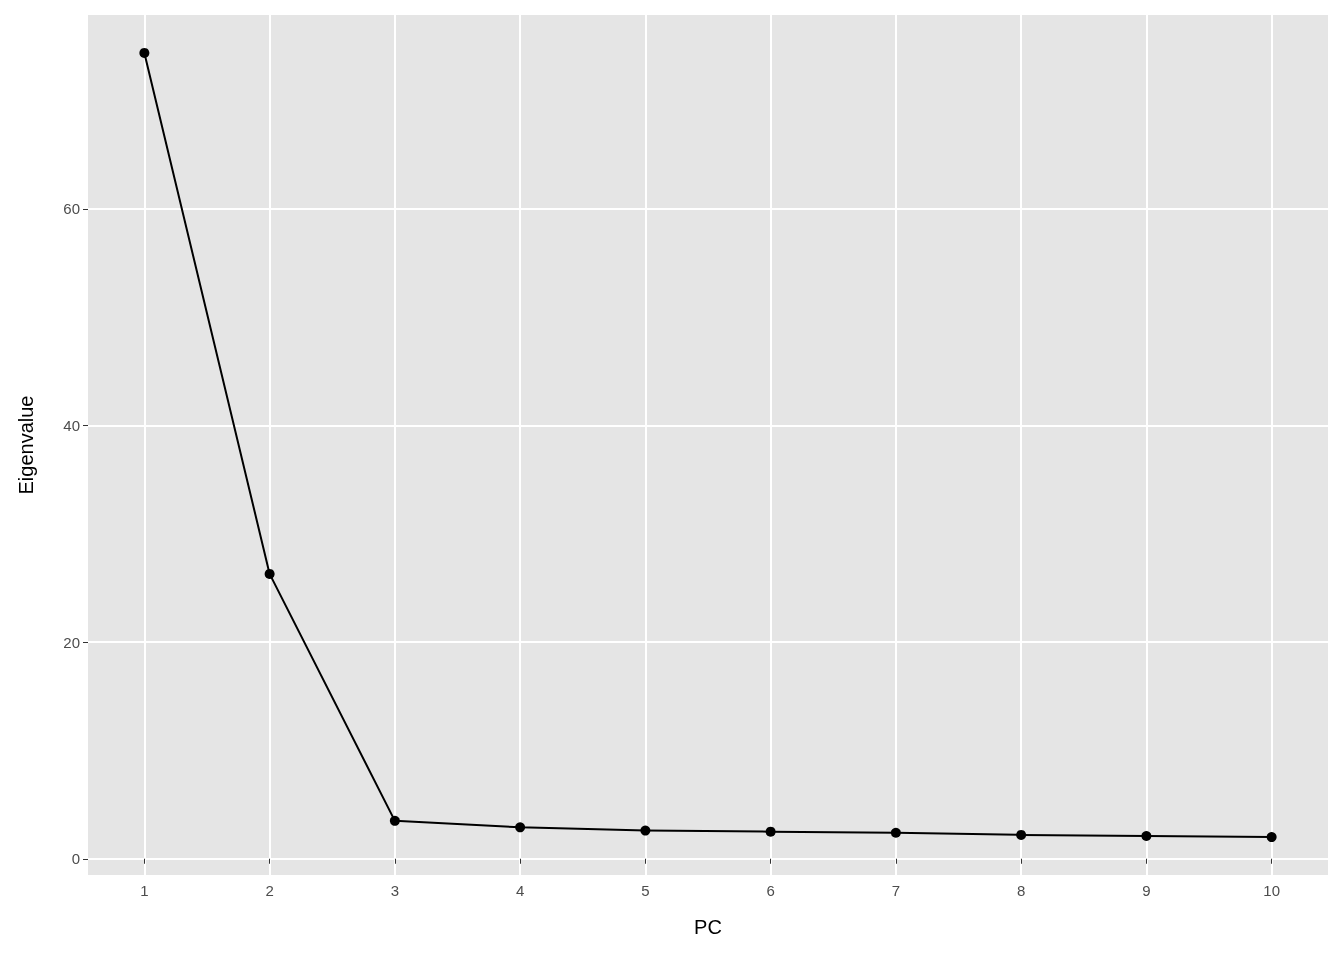 Image resolution: width=1344 pixels, height=960 pixels. I want to click on x-tick-label: 2, so click(269, 890).